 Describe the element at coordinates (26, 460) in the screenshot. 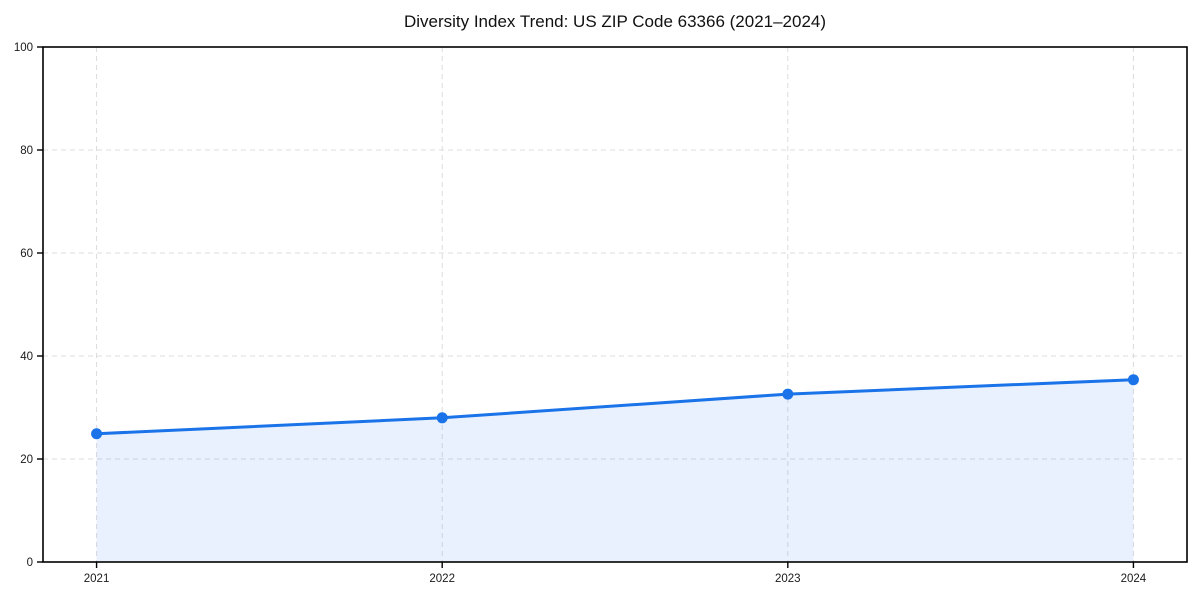

I see `y-tick-label: 20` at that location.